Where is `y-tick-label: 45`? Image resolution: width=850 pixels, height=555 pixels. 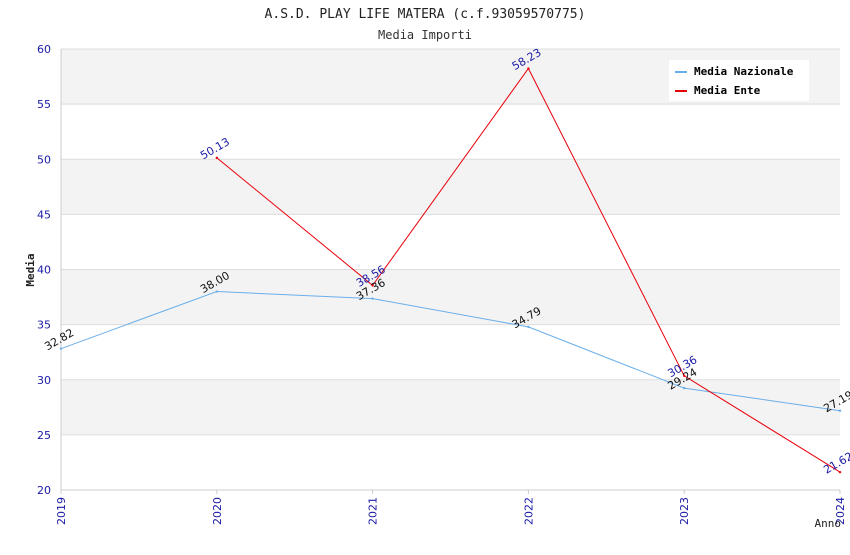 y-tick-label: 45 is located at coordinates (44, 214).